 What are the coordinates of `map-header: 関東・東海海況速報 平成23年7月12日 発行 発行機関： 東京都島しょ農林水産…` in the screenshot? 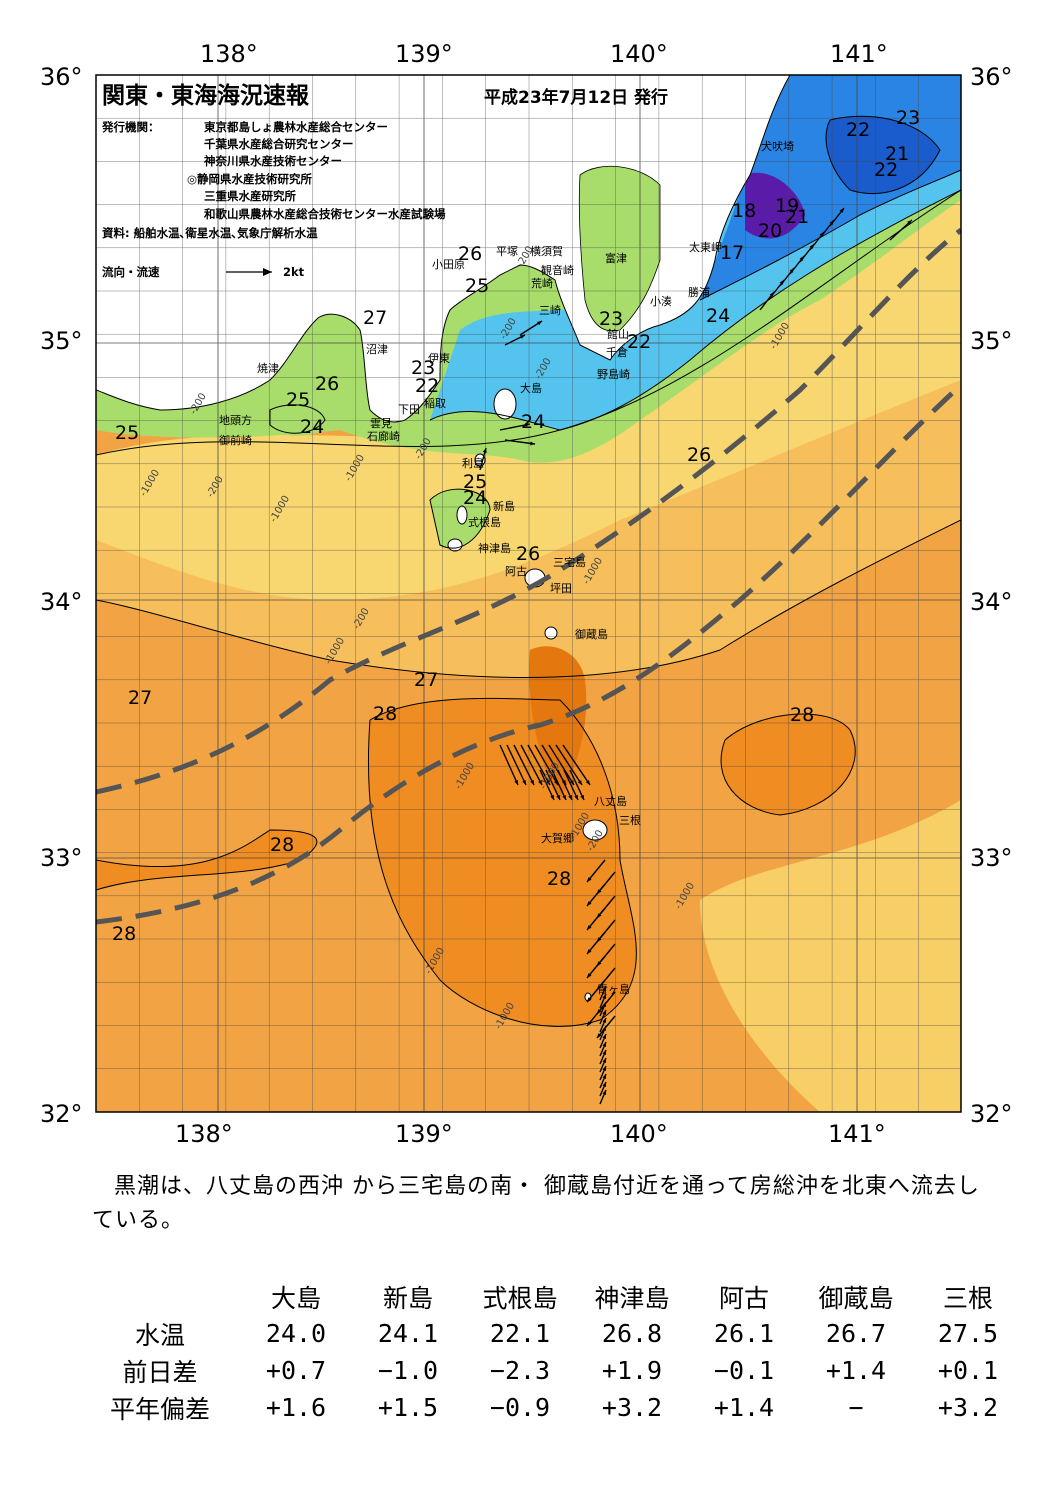 It's located at (384, 180).